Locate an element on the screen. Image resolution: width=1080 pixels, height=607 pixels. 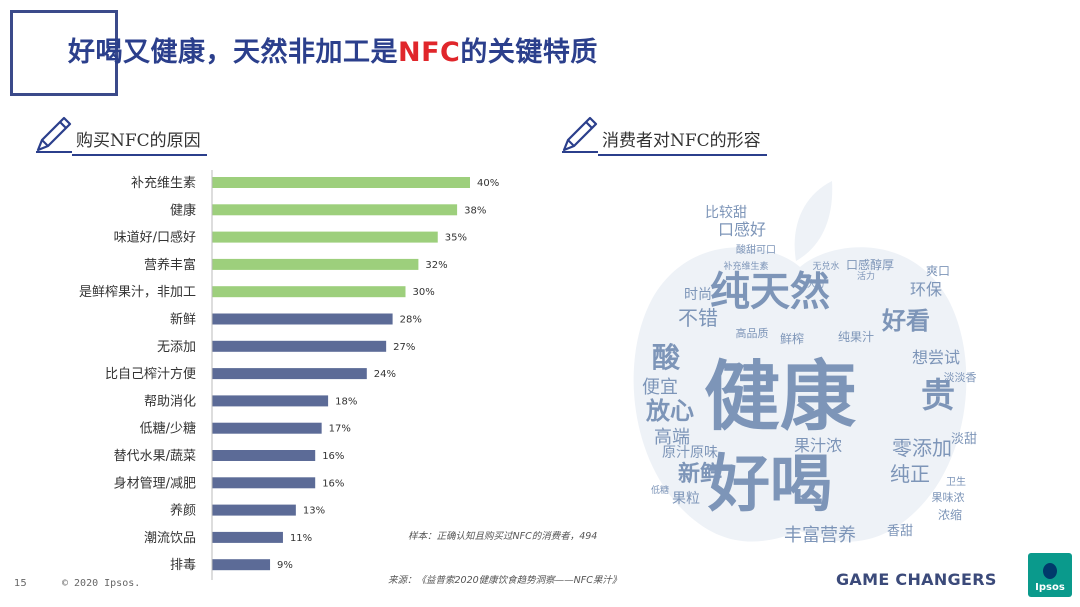
word-cloud-word: 好喝 is located at coordinates (769, 483).